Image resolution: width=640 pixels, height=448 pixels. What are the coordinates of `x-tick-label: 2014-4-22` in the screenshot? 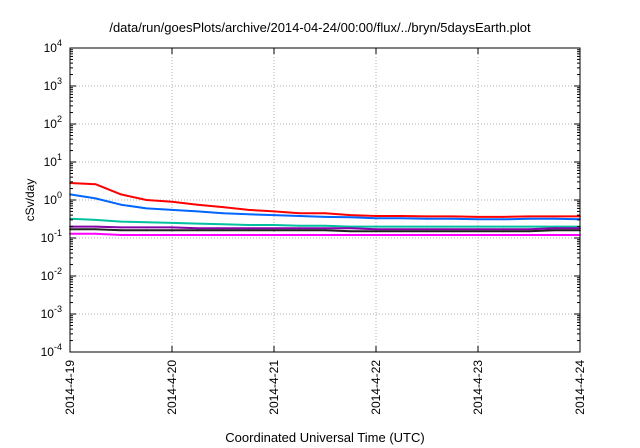 It's located at (376, 387).